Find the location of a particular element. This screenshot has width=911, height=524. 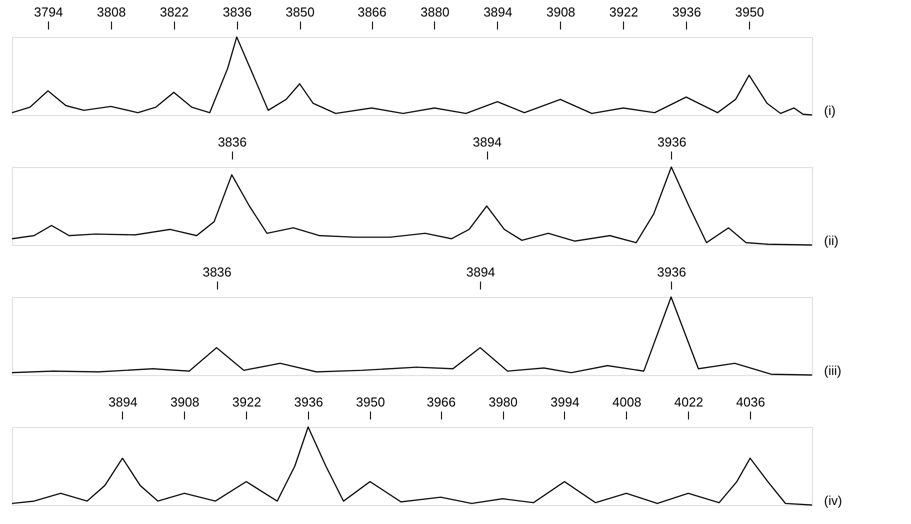

x-tick-label: 4036 is located at coordinates (751, 402).